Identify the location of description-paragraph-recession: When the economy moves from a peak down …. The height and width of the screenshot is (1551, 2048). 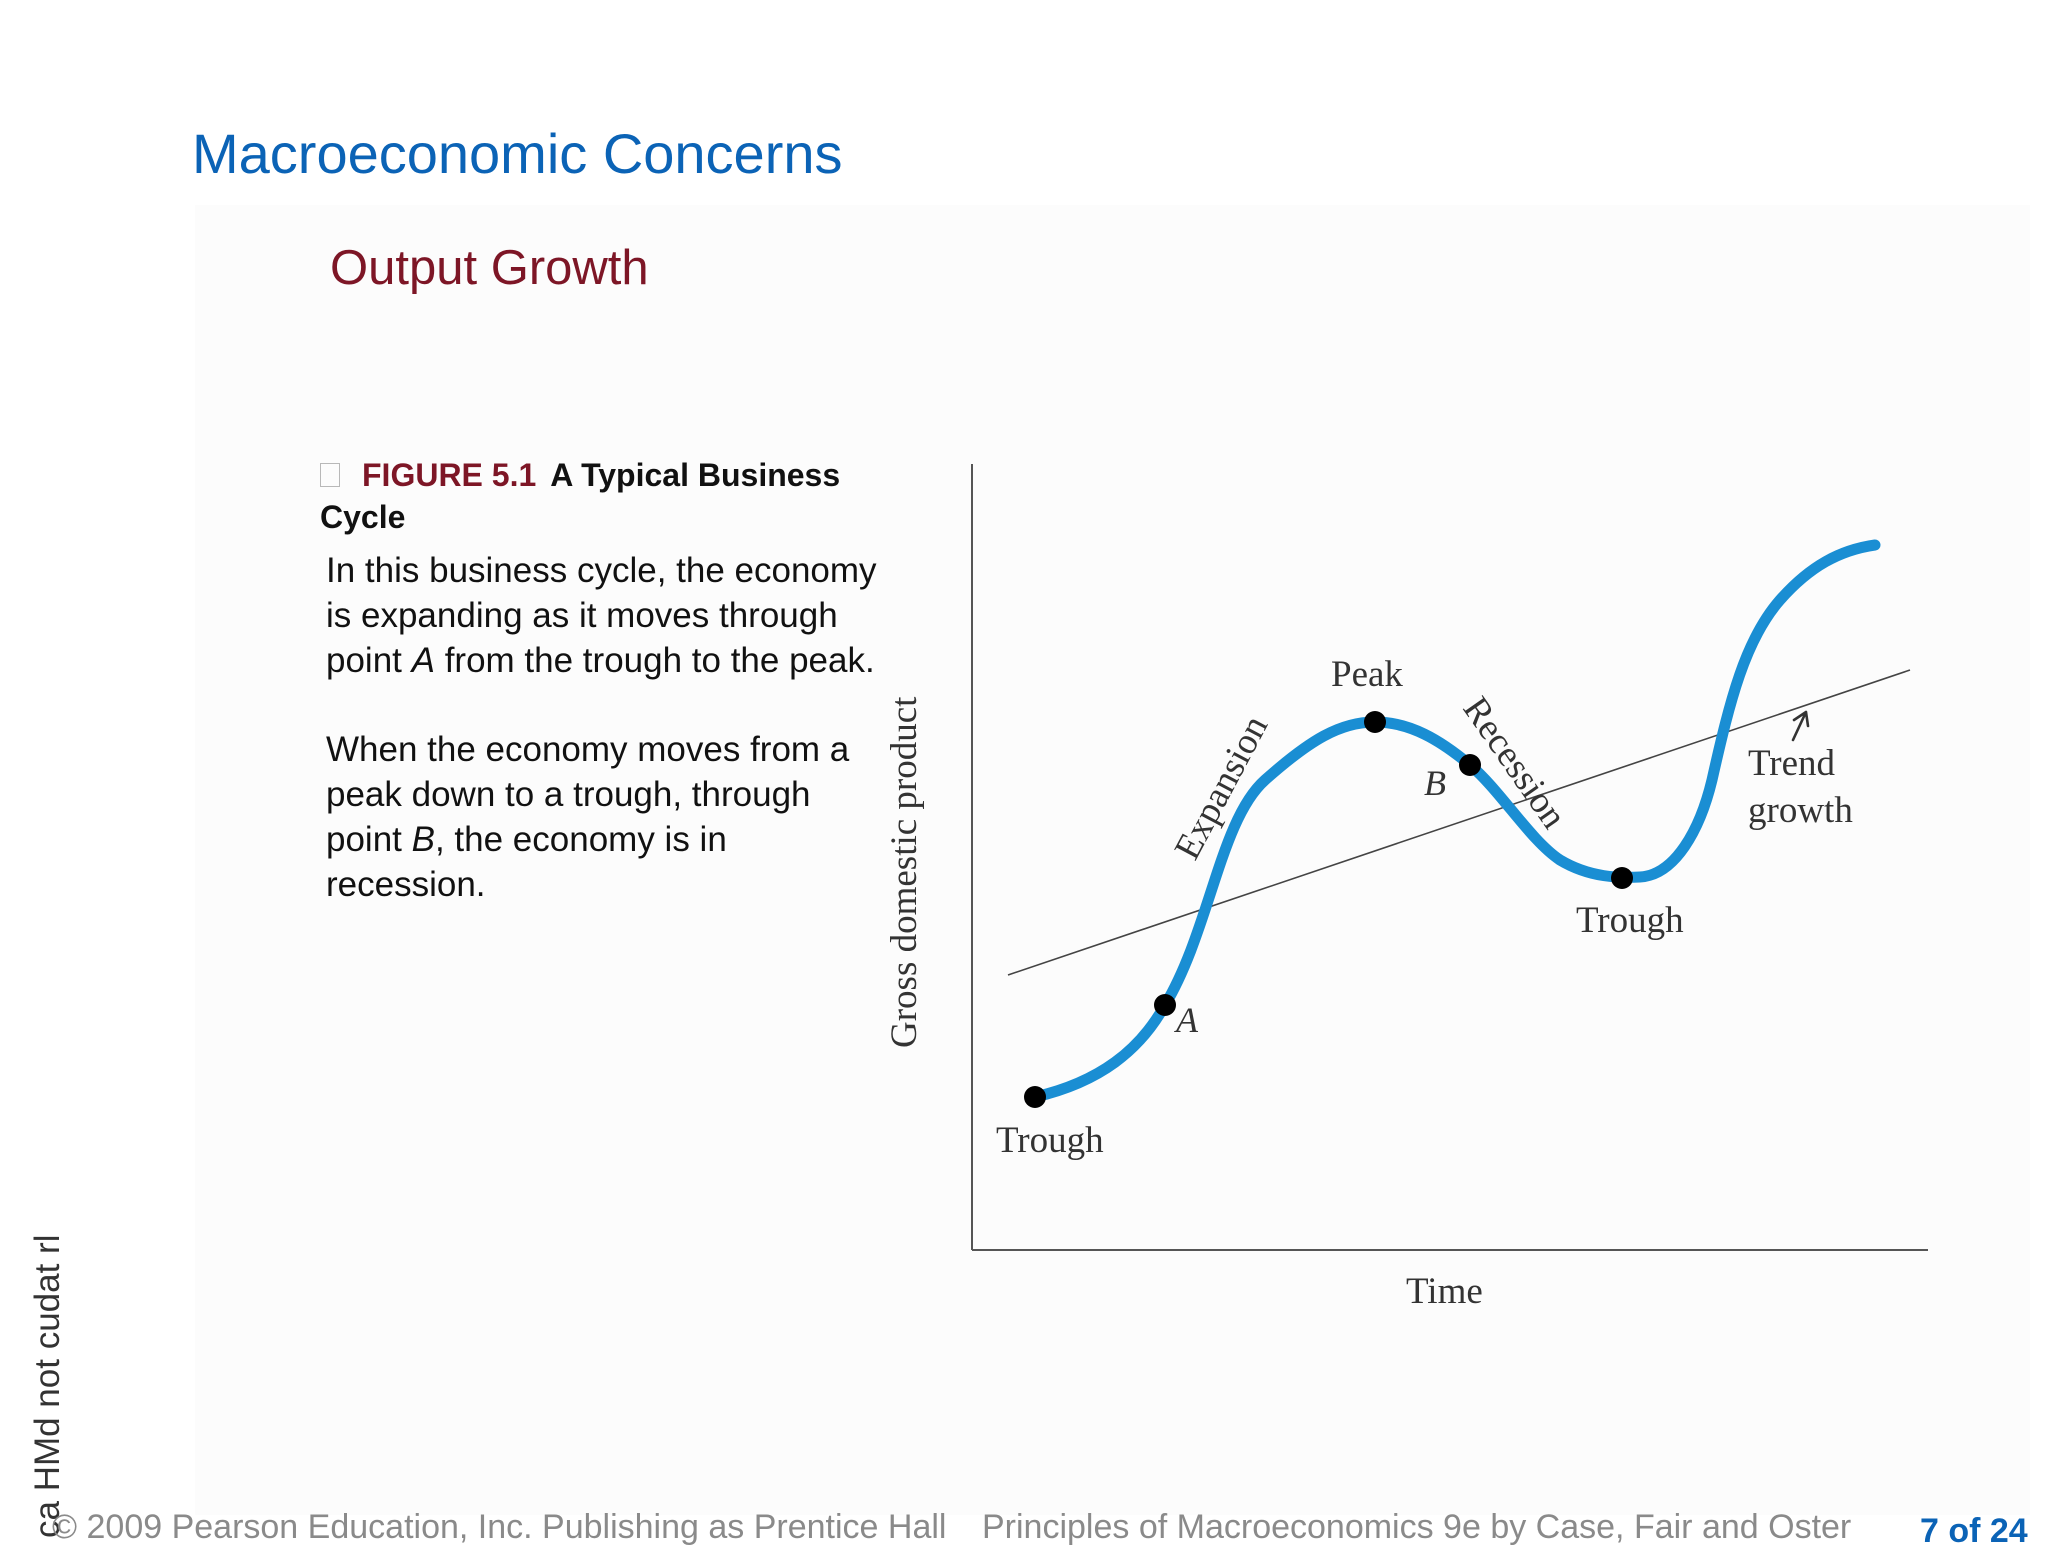
(588, 817).